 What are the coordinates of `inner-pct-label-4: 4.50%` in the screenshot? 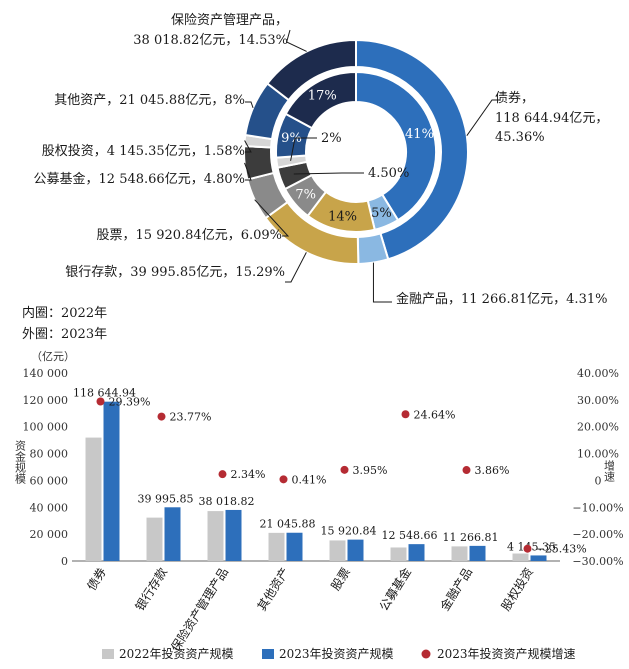 It's located at (388, 173).